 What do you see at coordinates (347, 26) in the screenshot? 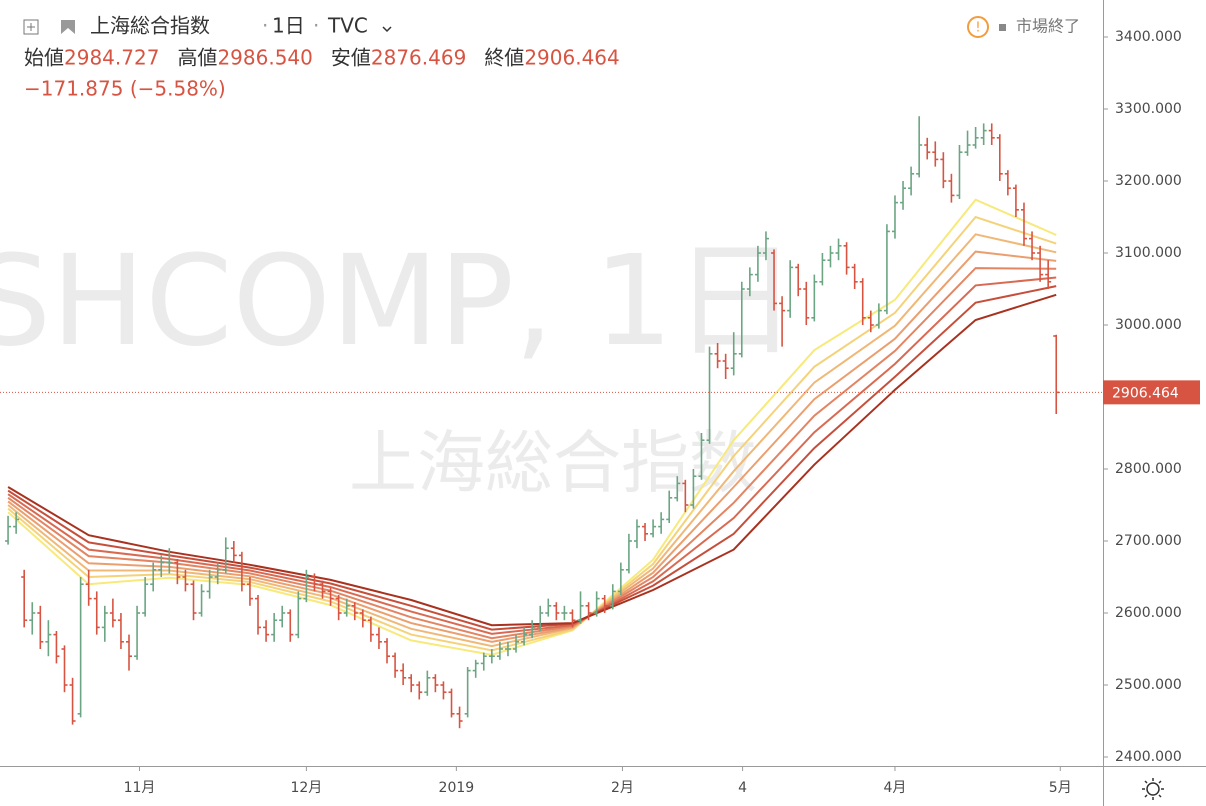
I see `source: TVC` at bounding box center [347, 26].